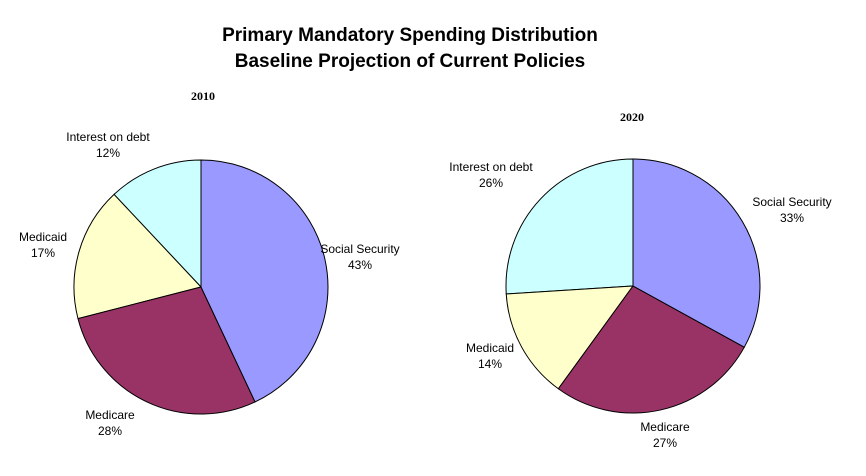 This screenshot has height=476, width=866. What do you see at coordinates (359, 257) in the screenshot?
I see `data-label-2010-social-security: Social Security 43%` at bounding box center [359, 257].